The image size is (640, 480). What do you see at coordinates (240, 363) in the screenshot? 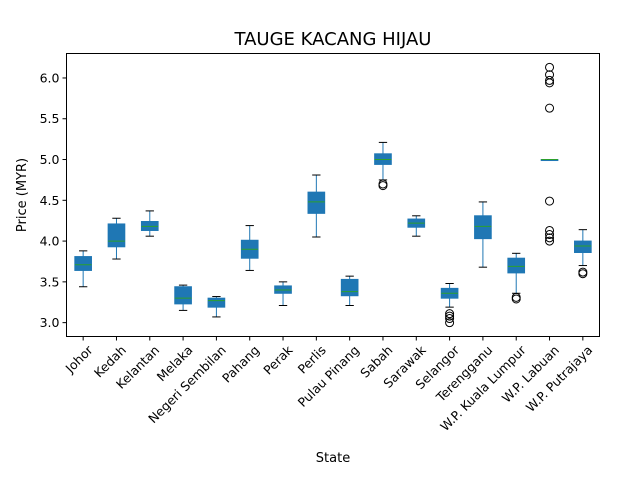
I see `x-tick-label: Pahang` at bounding box center [240, 363].